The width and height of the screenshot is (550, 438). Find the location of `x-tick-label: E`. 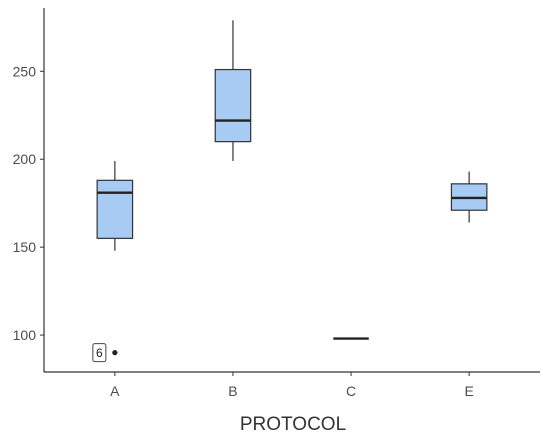

x-tick-label: E is located at coordinates (468, 391).